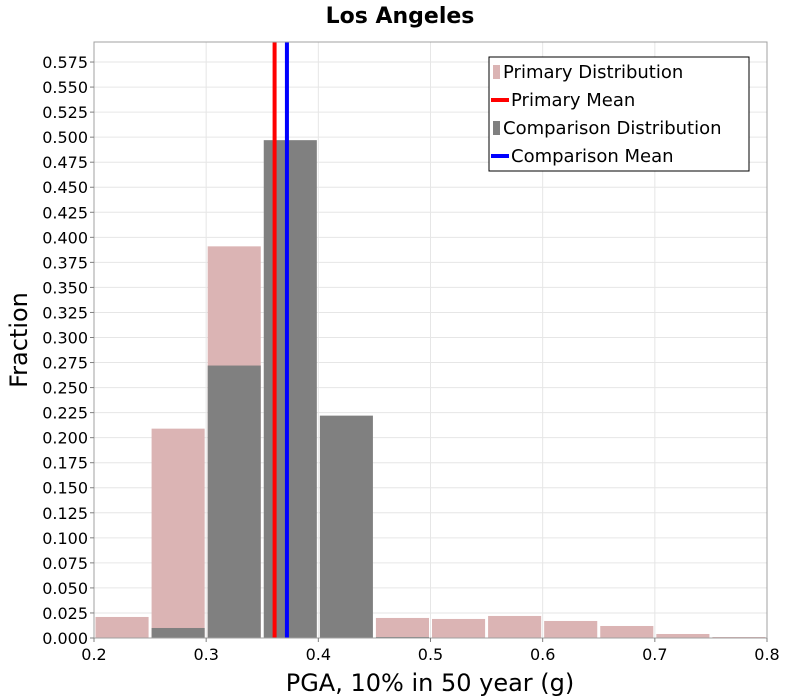 The height and width of the screenshot is (700, 800). I want to click on y-axis-label: Fraction, so click(19, 340).